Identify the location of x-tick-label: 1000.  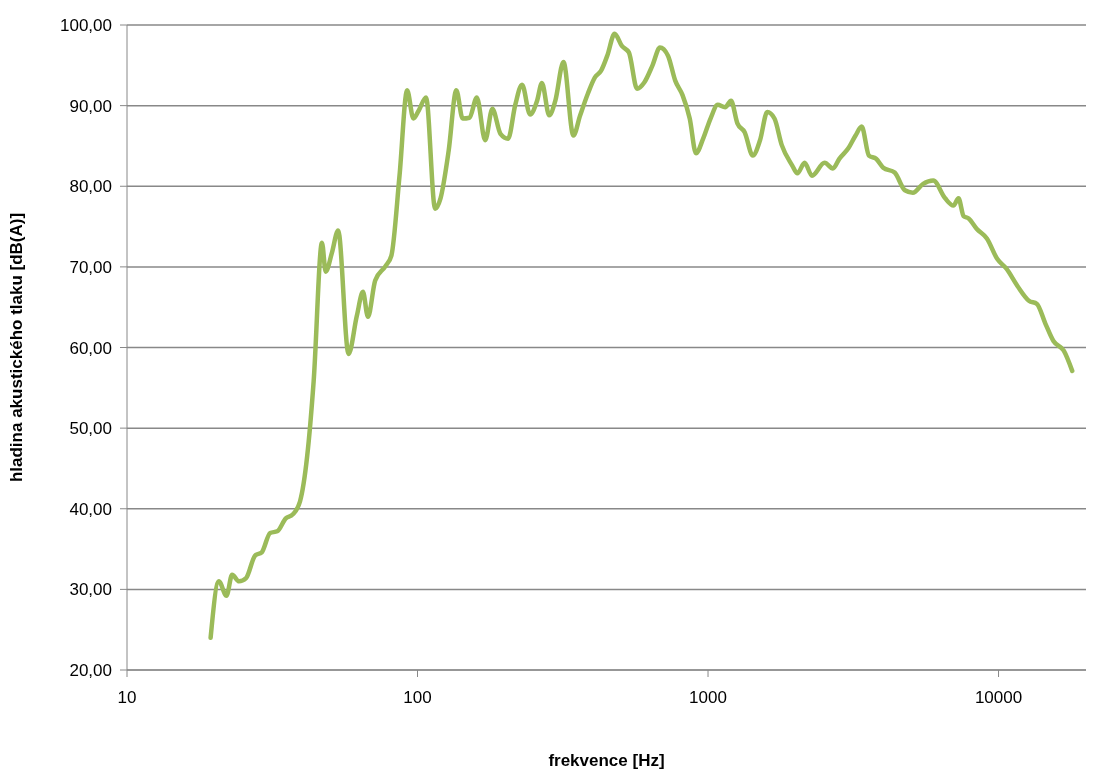
(708, 698).